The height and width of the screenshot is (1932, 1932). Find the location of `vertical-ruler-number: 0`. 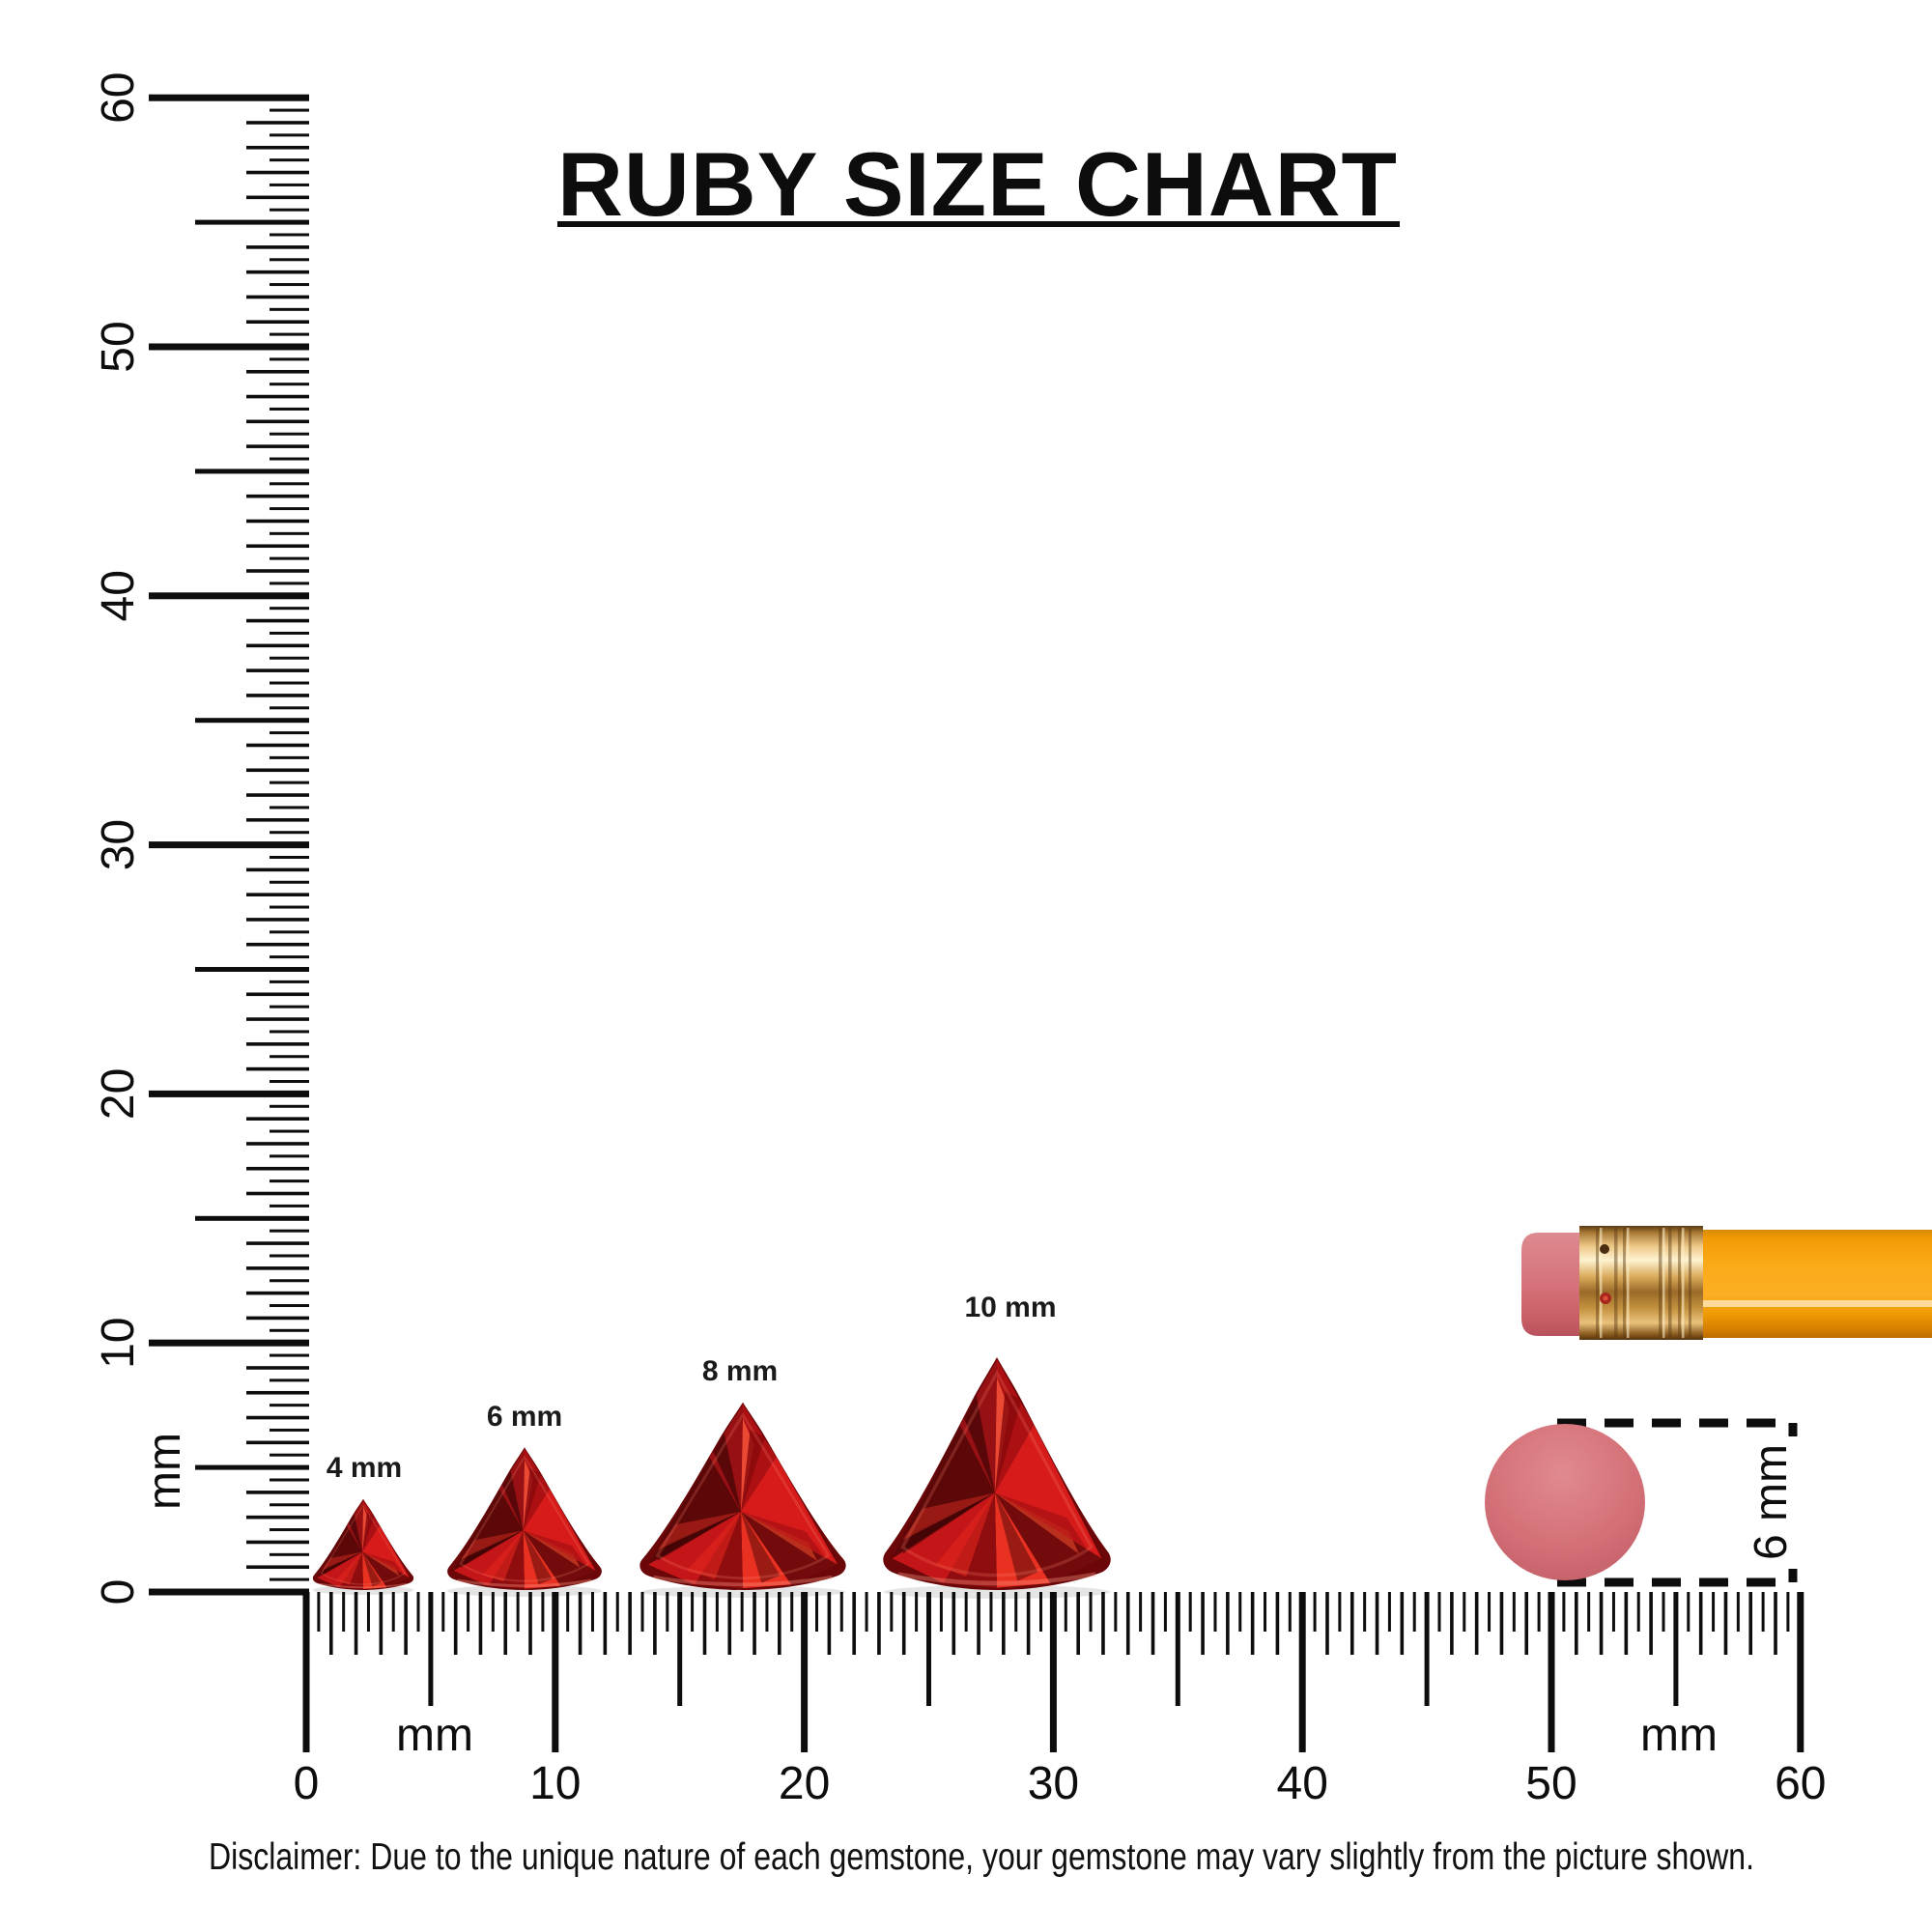

vertical-ruler-number: 0 is located at coordinates (118, 1592).